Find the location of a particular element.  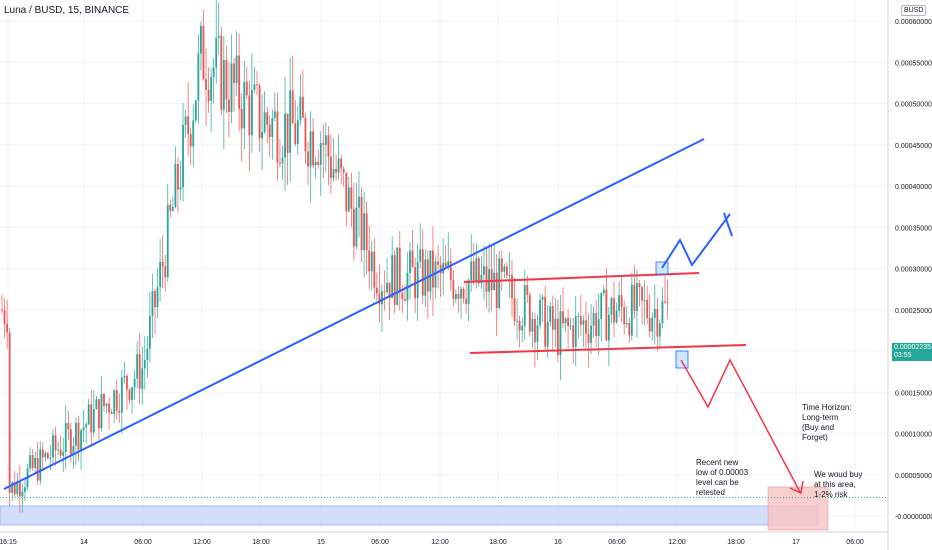

y-tick-label: 0.00010000 is located at coordinates (913, 435).